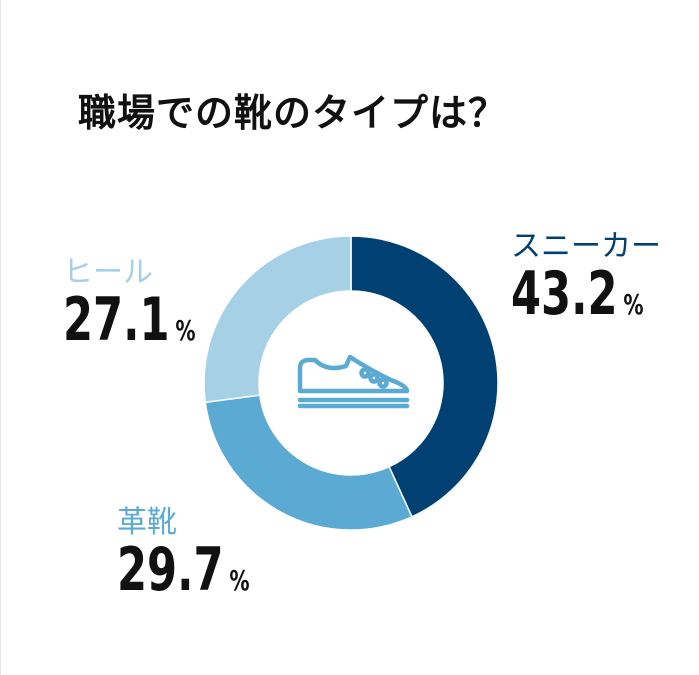 Image resolution: width=699 pixels, height=675 pixels. I want to click on chart-title: 職場での靴のタイプは？, so click(293, 113).